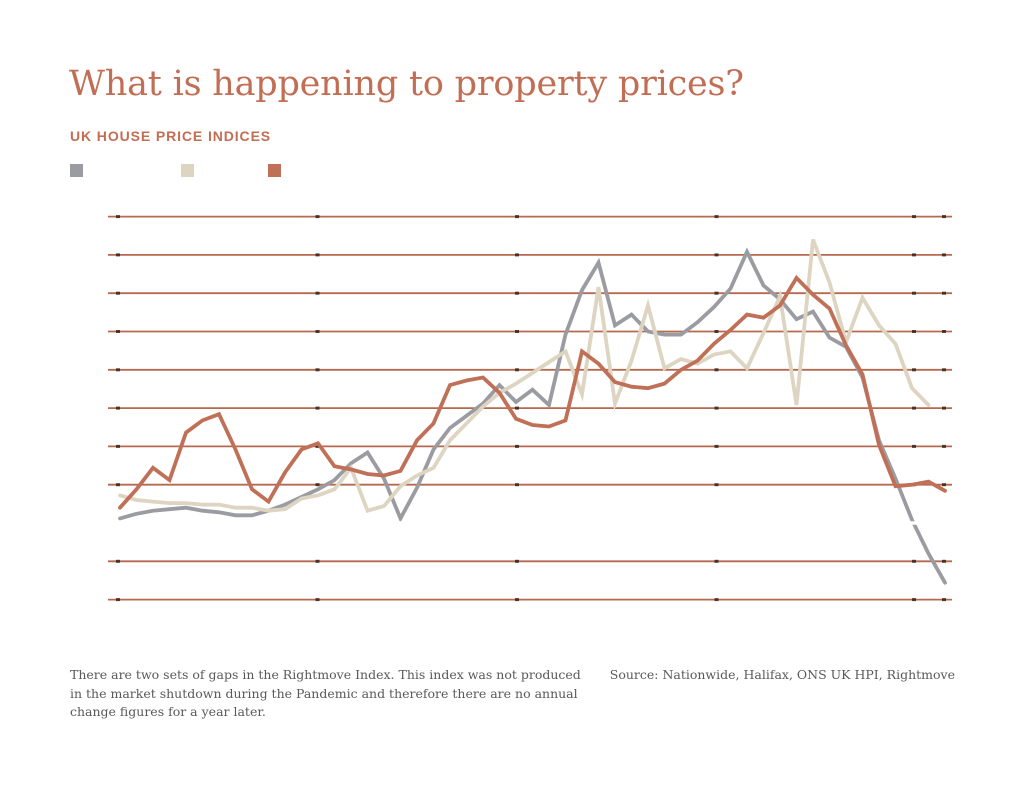  Describe the element at coordinates (406, 84) in the screenshot. I see `page-title: What is happening to property prices?` at that location.